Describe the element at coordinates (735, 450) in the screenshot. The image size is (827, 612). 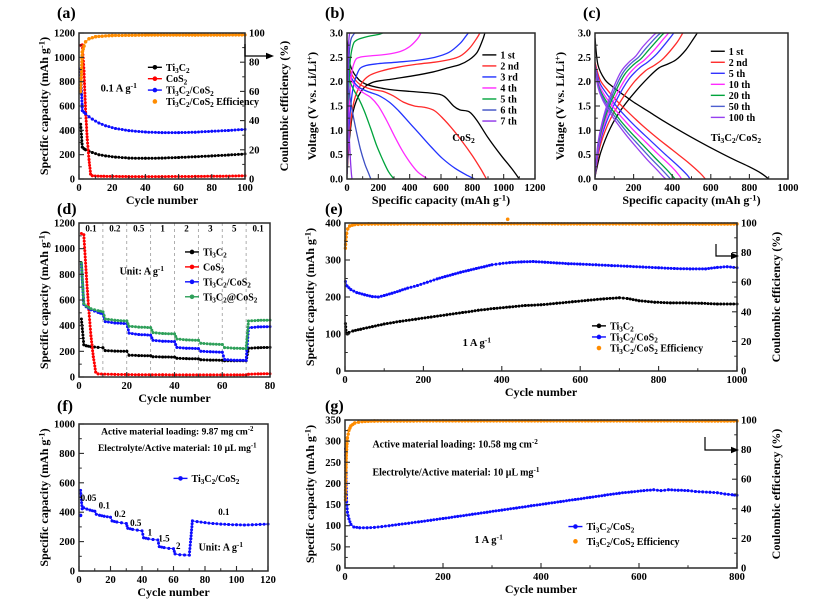
I see `arrow-head` at that location.